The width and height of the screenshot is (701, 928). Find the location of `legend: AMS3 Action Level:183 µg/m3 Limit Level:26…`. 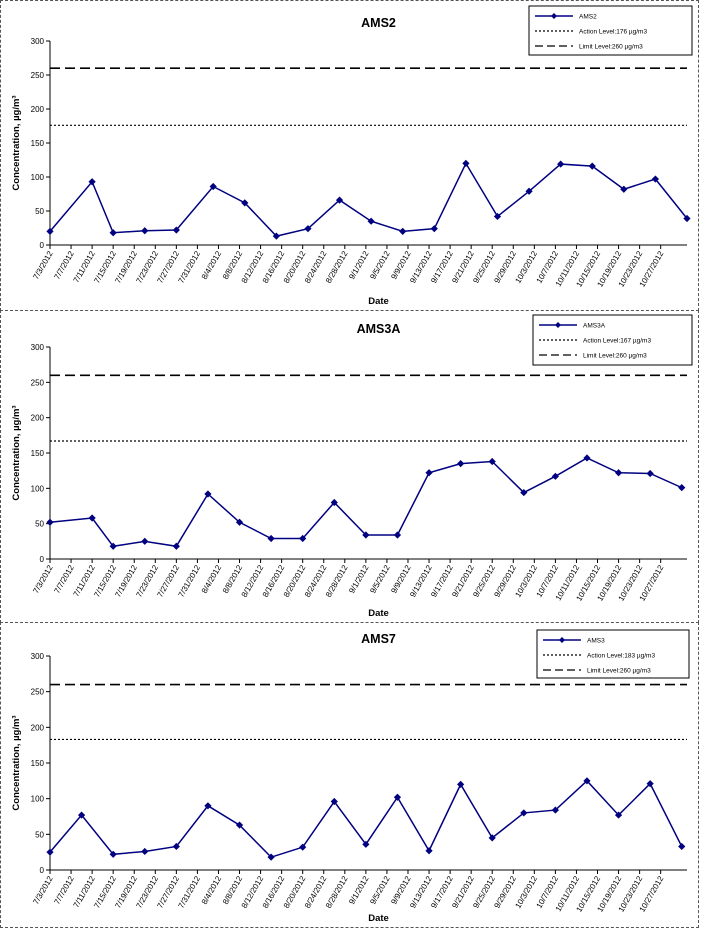

legend: AMS3 Action Level:183 µg/m3 Limit Level:26… is located at coordinates (613, 654).